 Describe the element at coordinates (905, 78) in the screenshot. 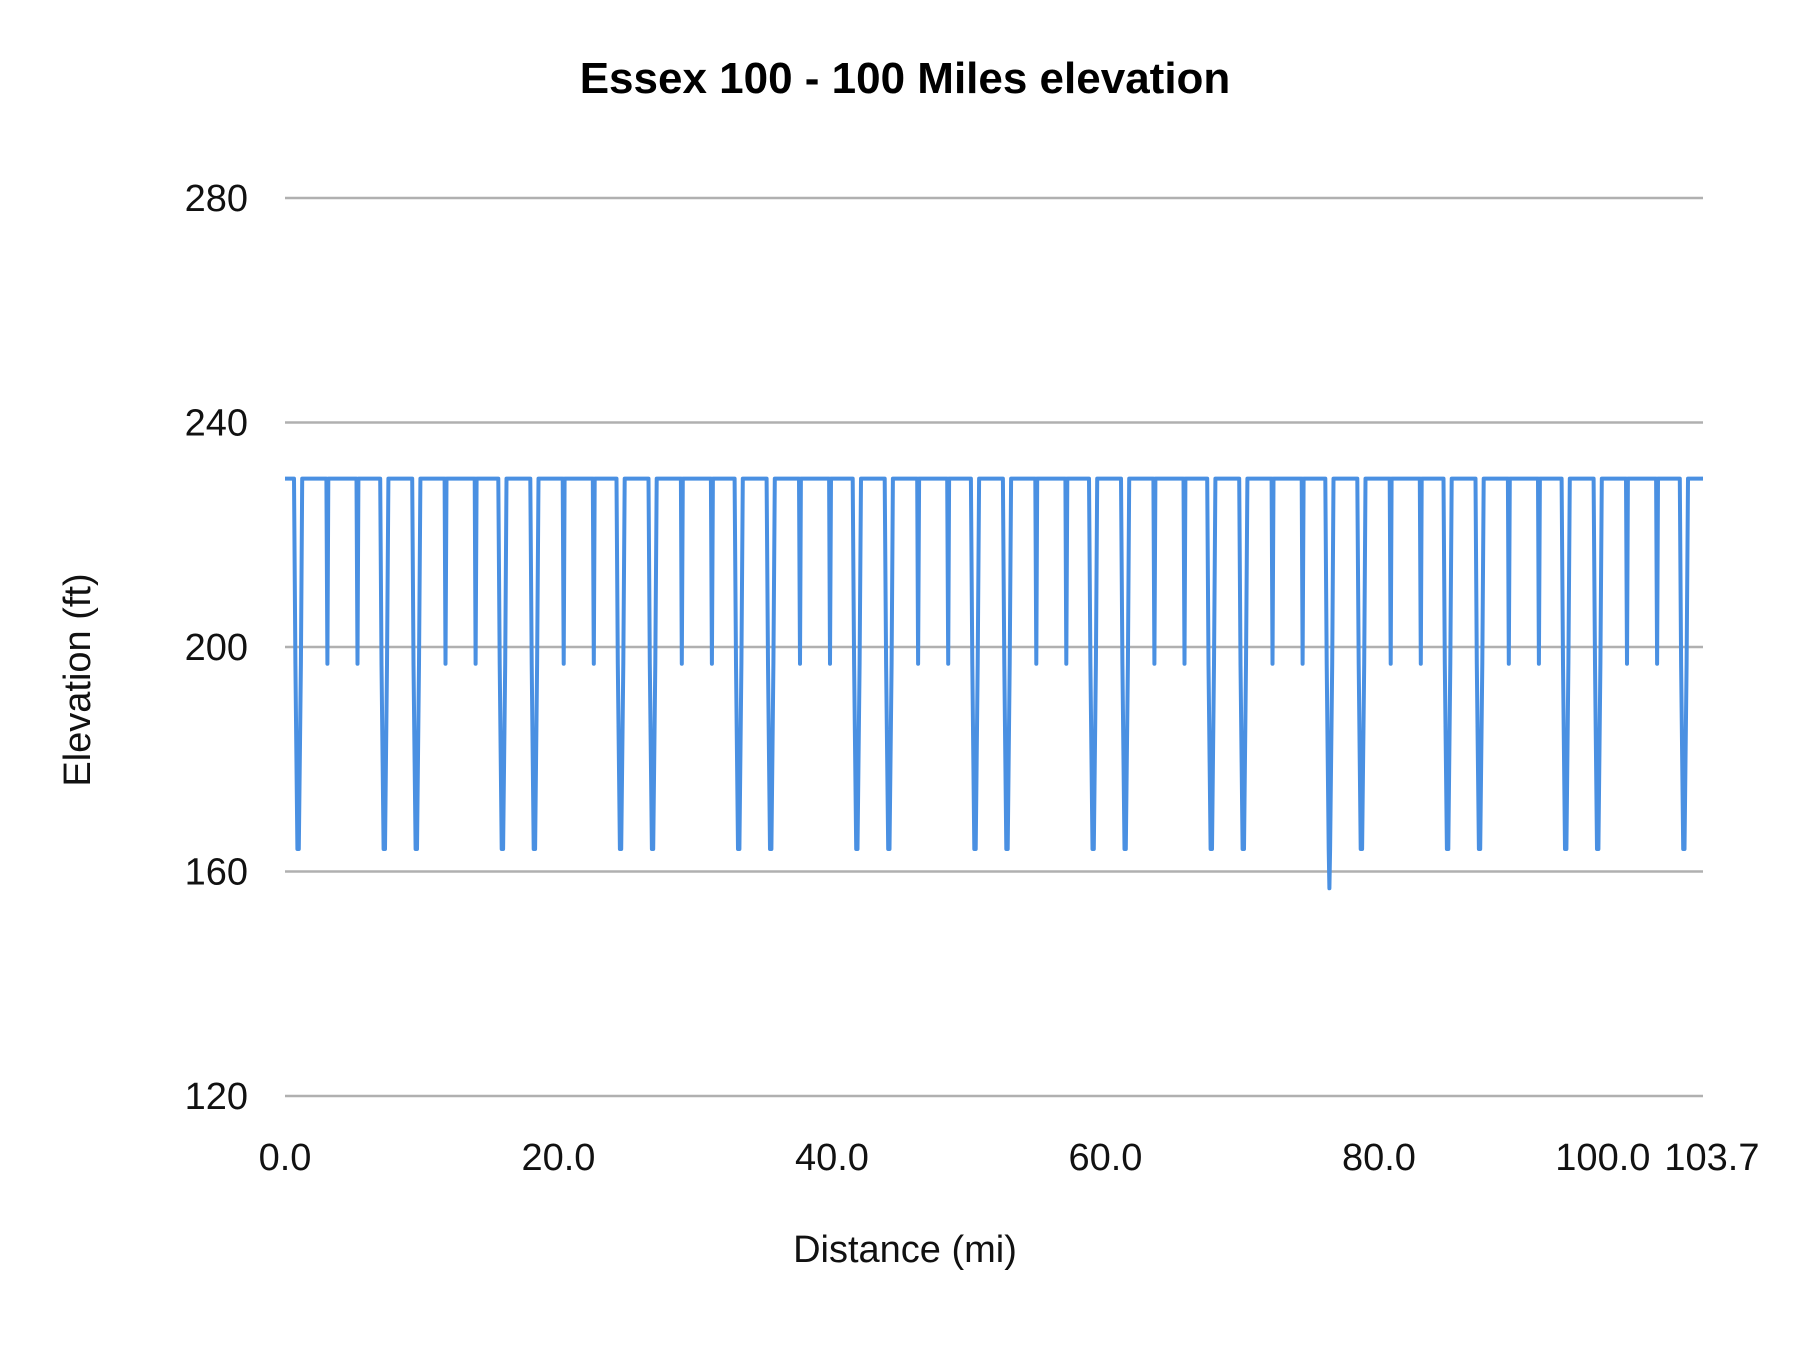

I see `chart-title: Essex 100 - 100 Miles elevation` at that location.